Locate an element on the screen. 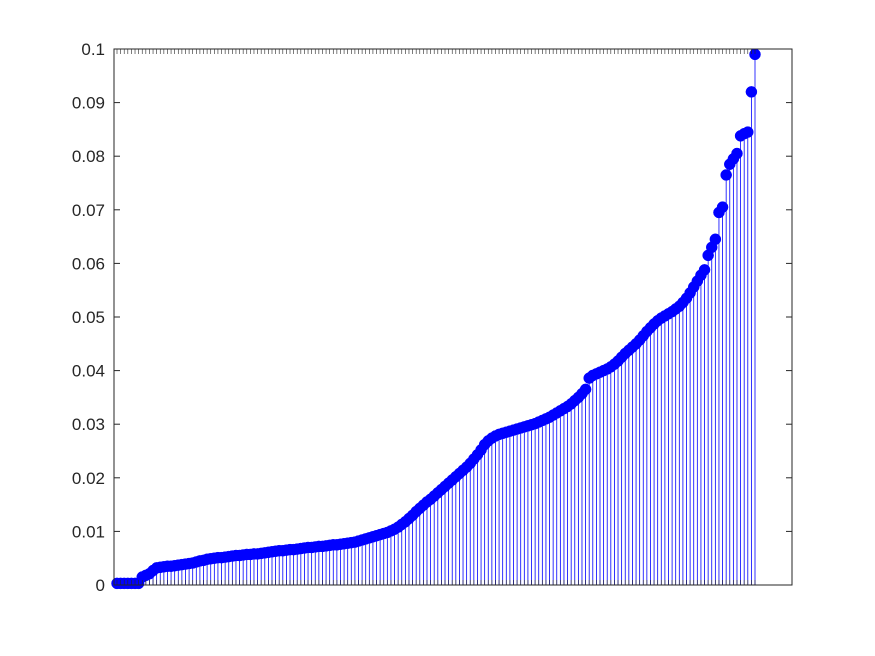 Image resolution: width=875 pixels, height=656 pixels. y-tick-label: 0.01 is located at coordinates (88, 531).